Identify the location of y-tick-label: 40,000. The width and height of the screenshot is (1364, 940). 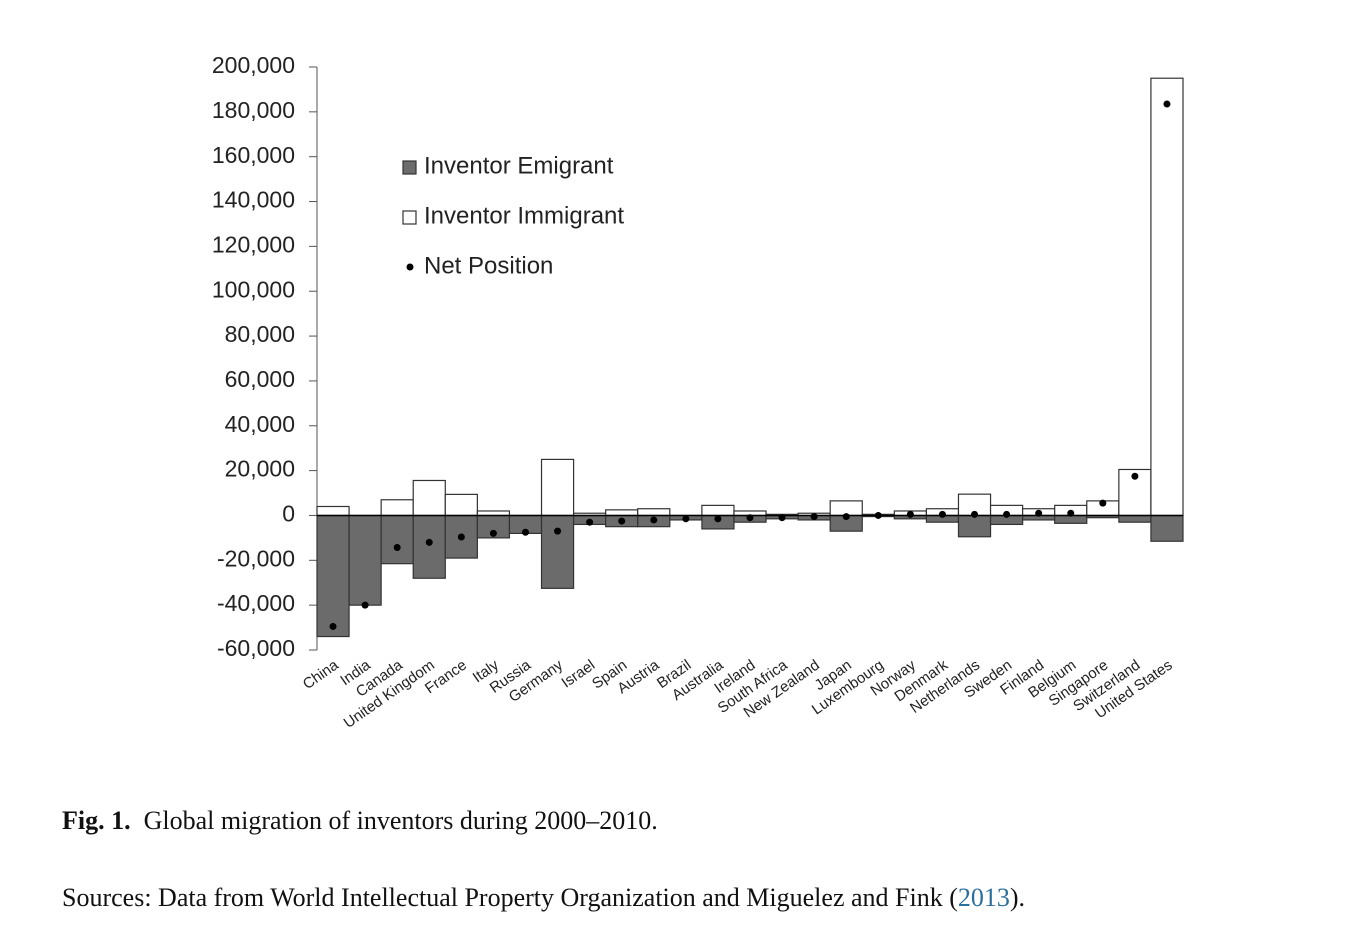
(260, 424).